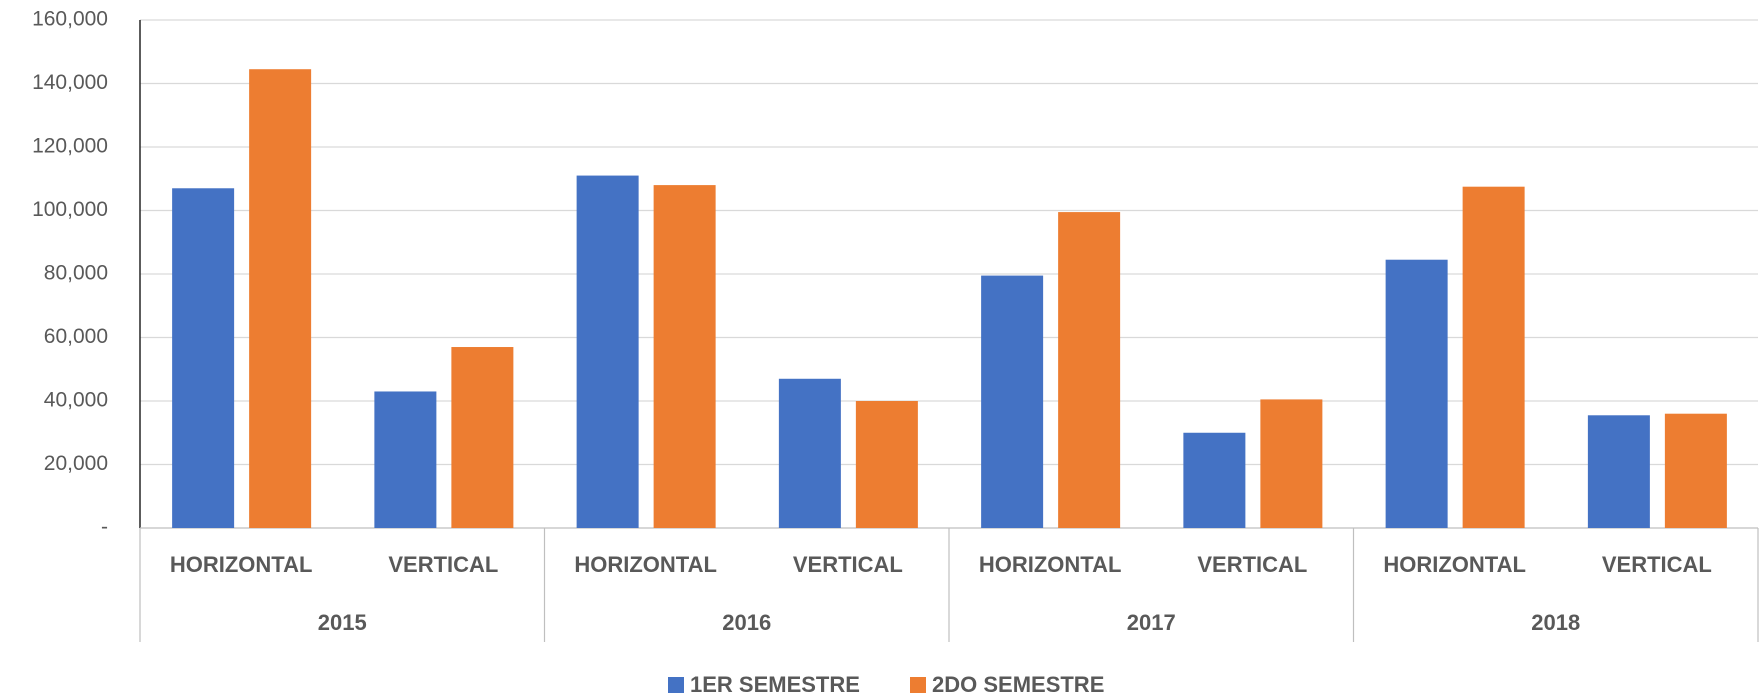 This screenshot has height=697, width=1760. I want to click on y-tick-label: 120,000, so click(70, 146).